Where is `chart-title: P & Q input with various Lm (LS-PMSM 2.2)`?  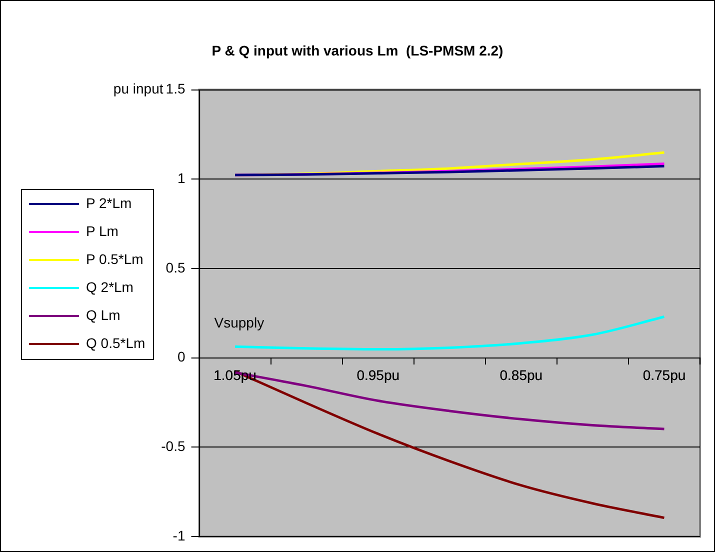 chart-title: P & Q input with various Lm (LS-PMSM 2.2) is located at coordinates (358, 50).